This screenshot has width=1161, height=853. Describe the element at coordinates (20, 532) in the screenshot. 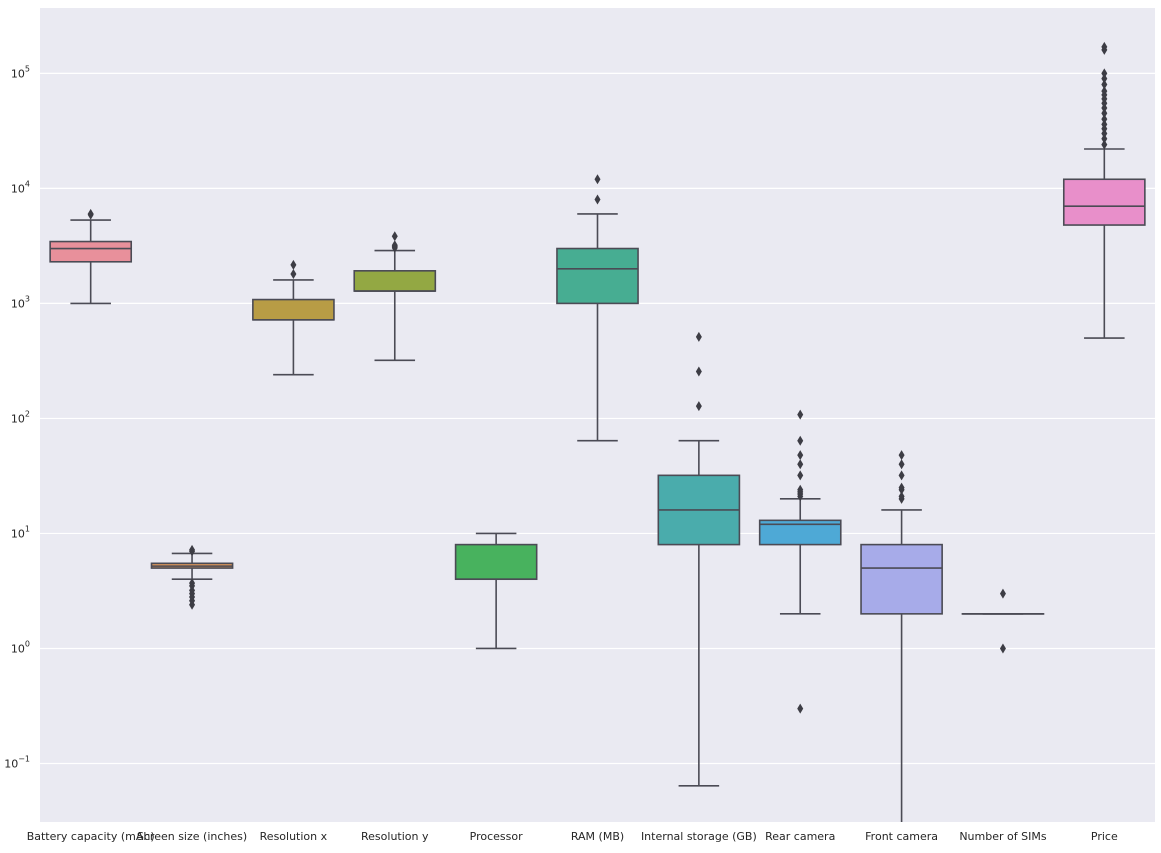

I see `y-tick-label: 10¹` at that location.